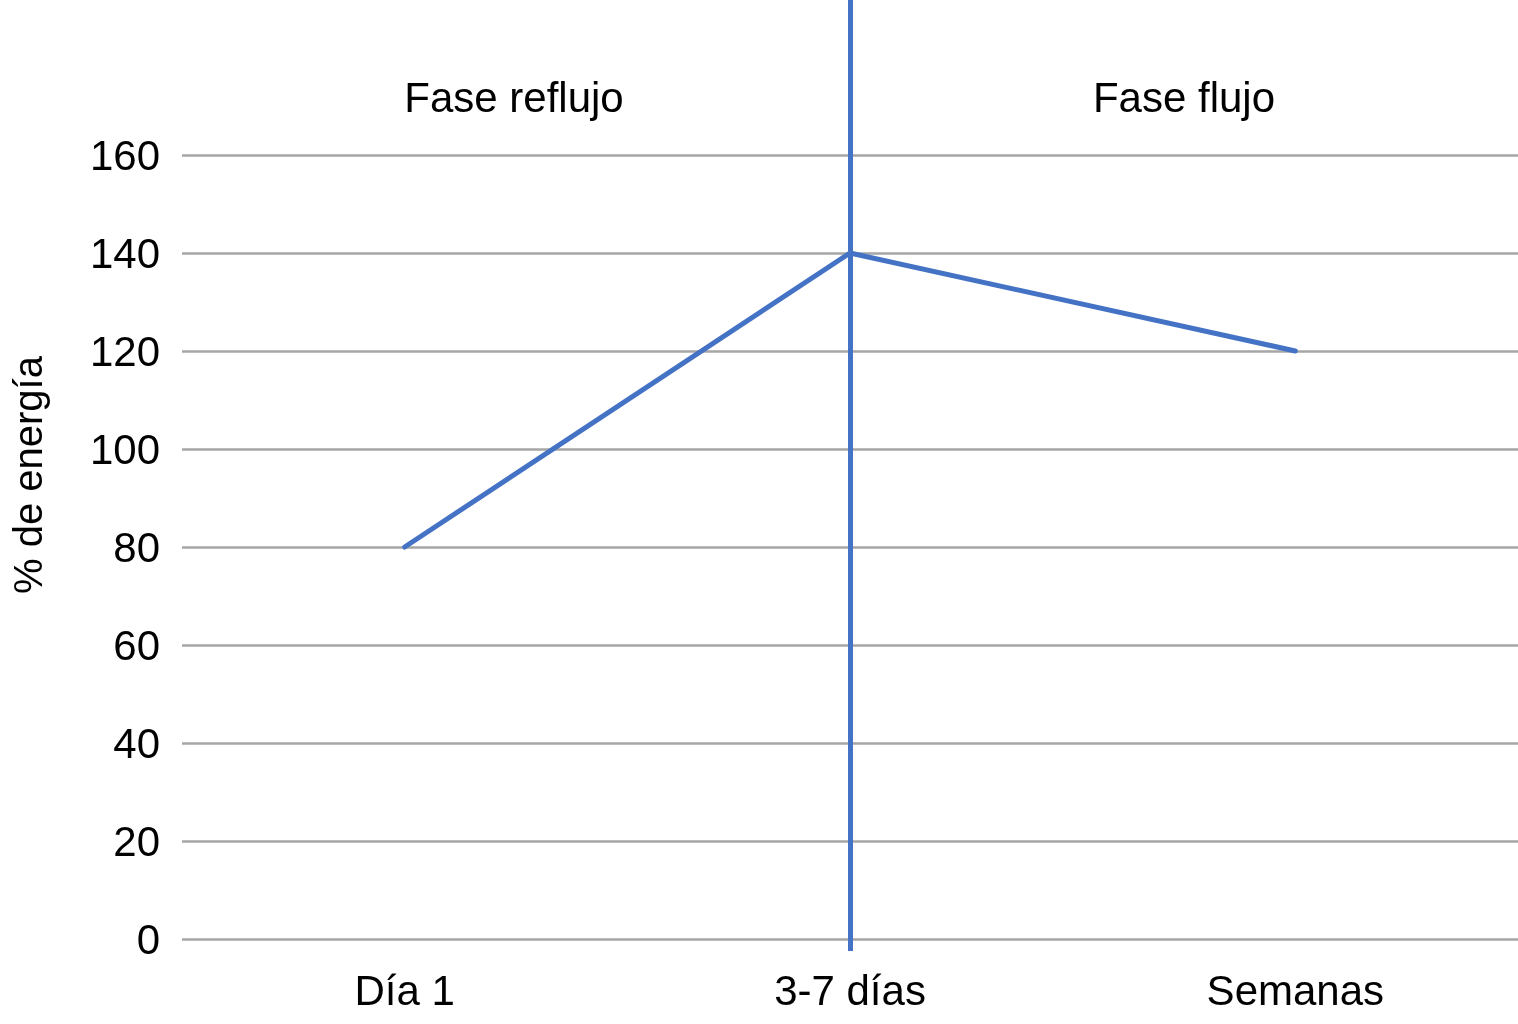 This screenshot has width=1518, height=1024. I want to click on x-tick-label: Semanas, so click(1295, 990).